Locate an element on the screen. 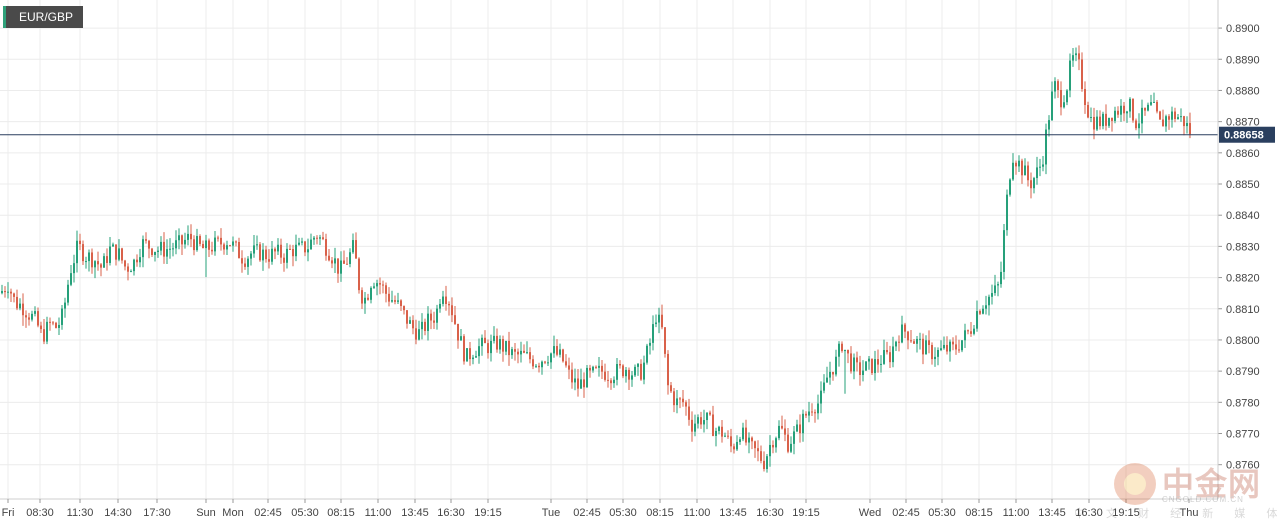  y-tick-label: 0.8770 is located at coordinates (1243, 435).